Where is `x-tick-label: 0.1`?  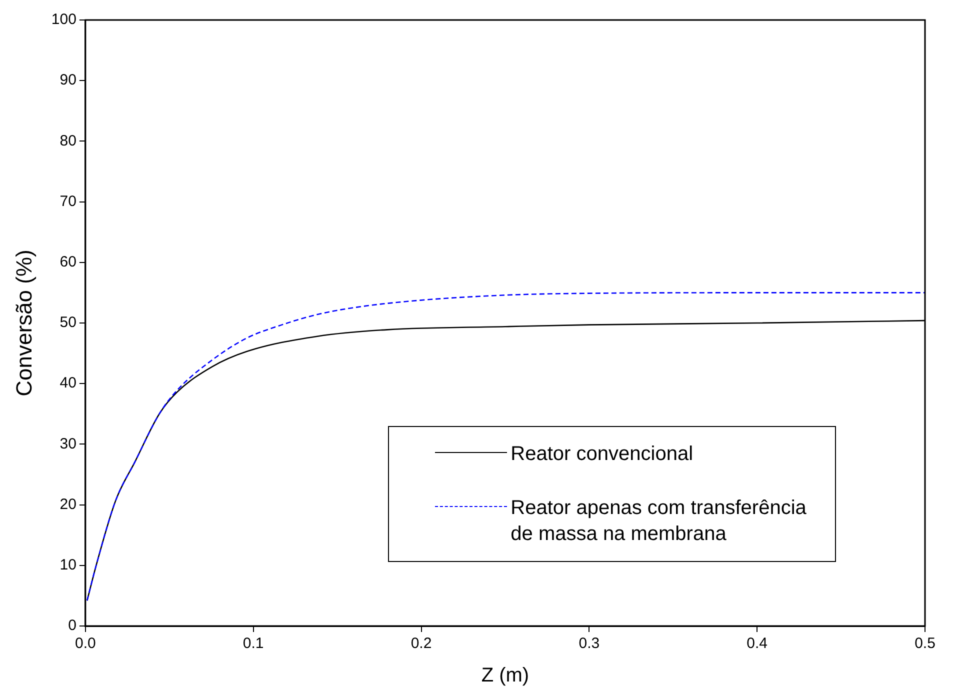 x-tick-label: 0.1 is located at coordinates (253, 643).